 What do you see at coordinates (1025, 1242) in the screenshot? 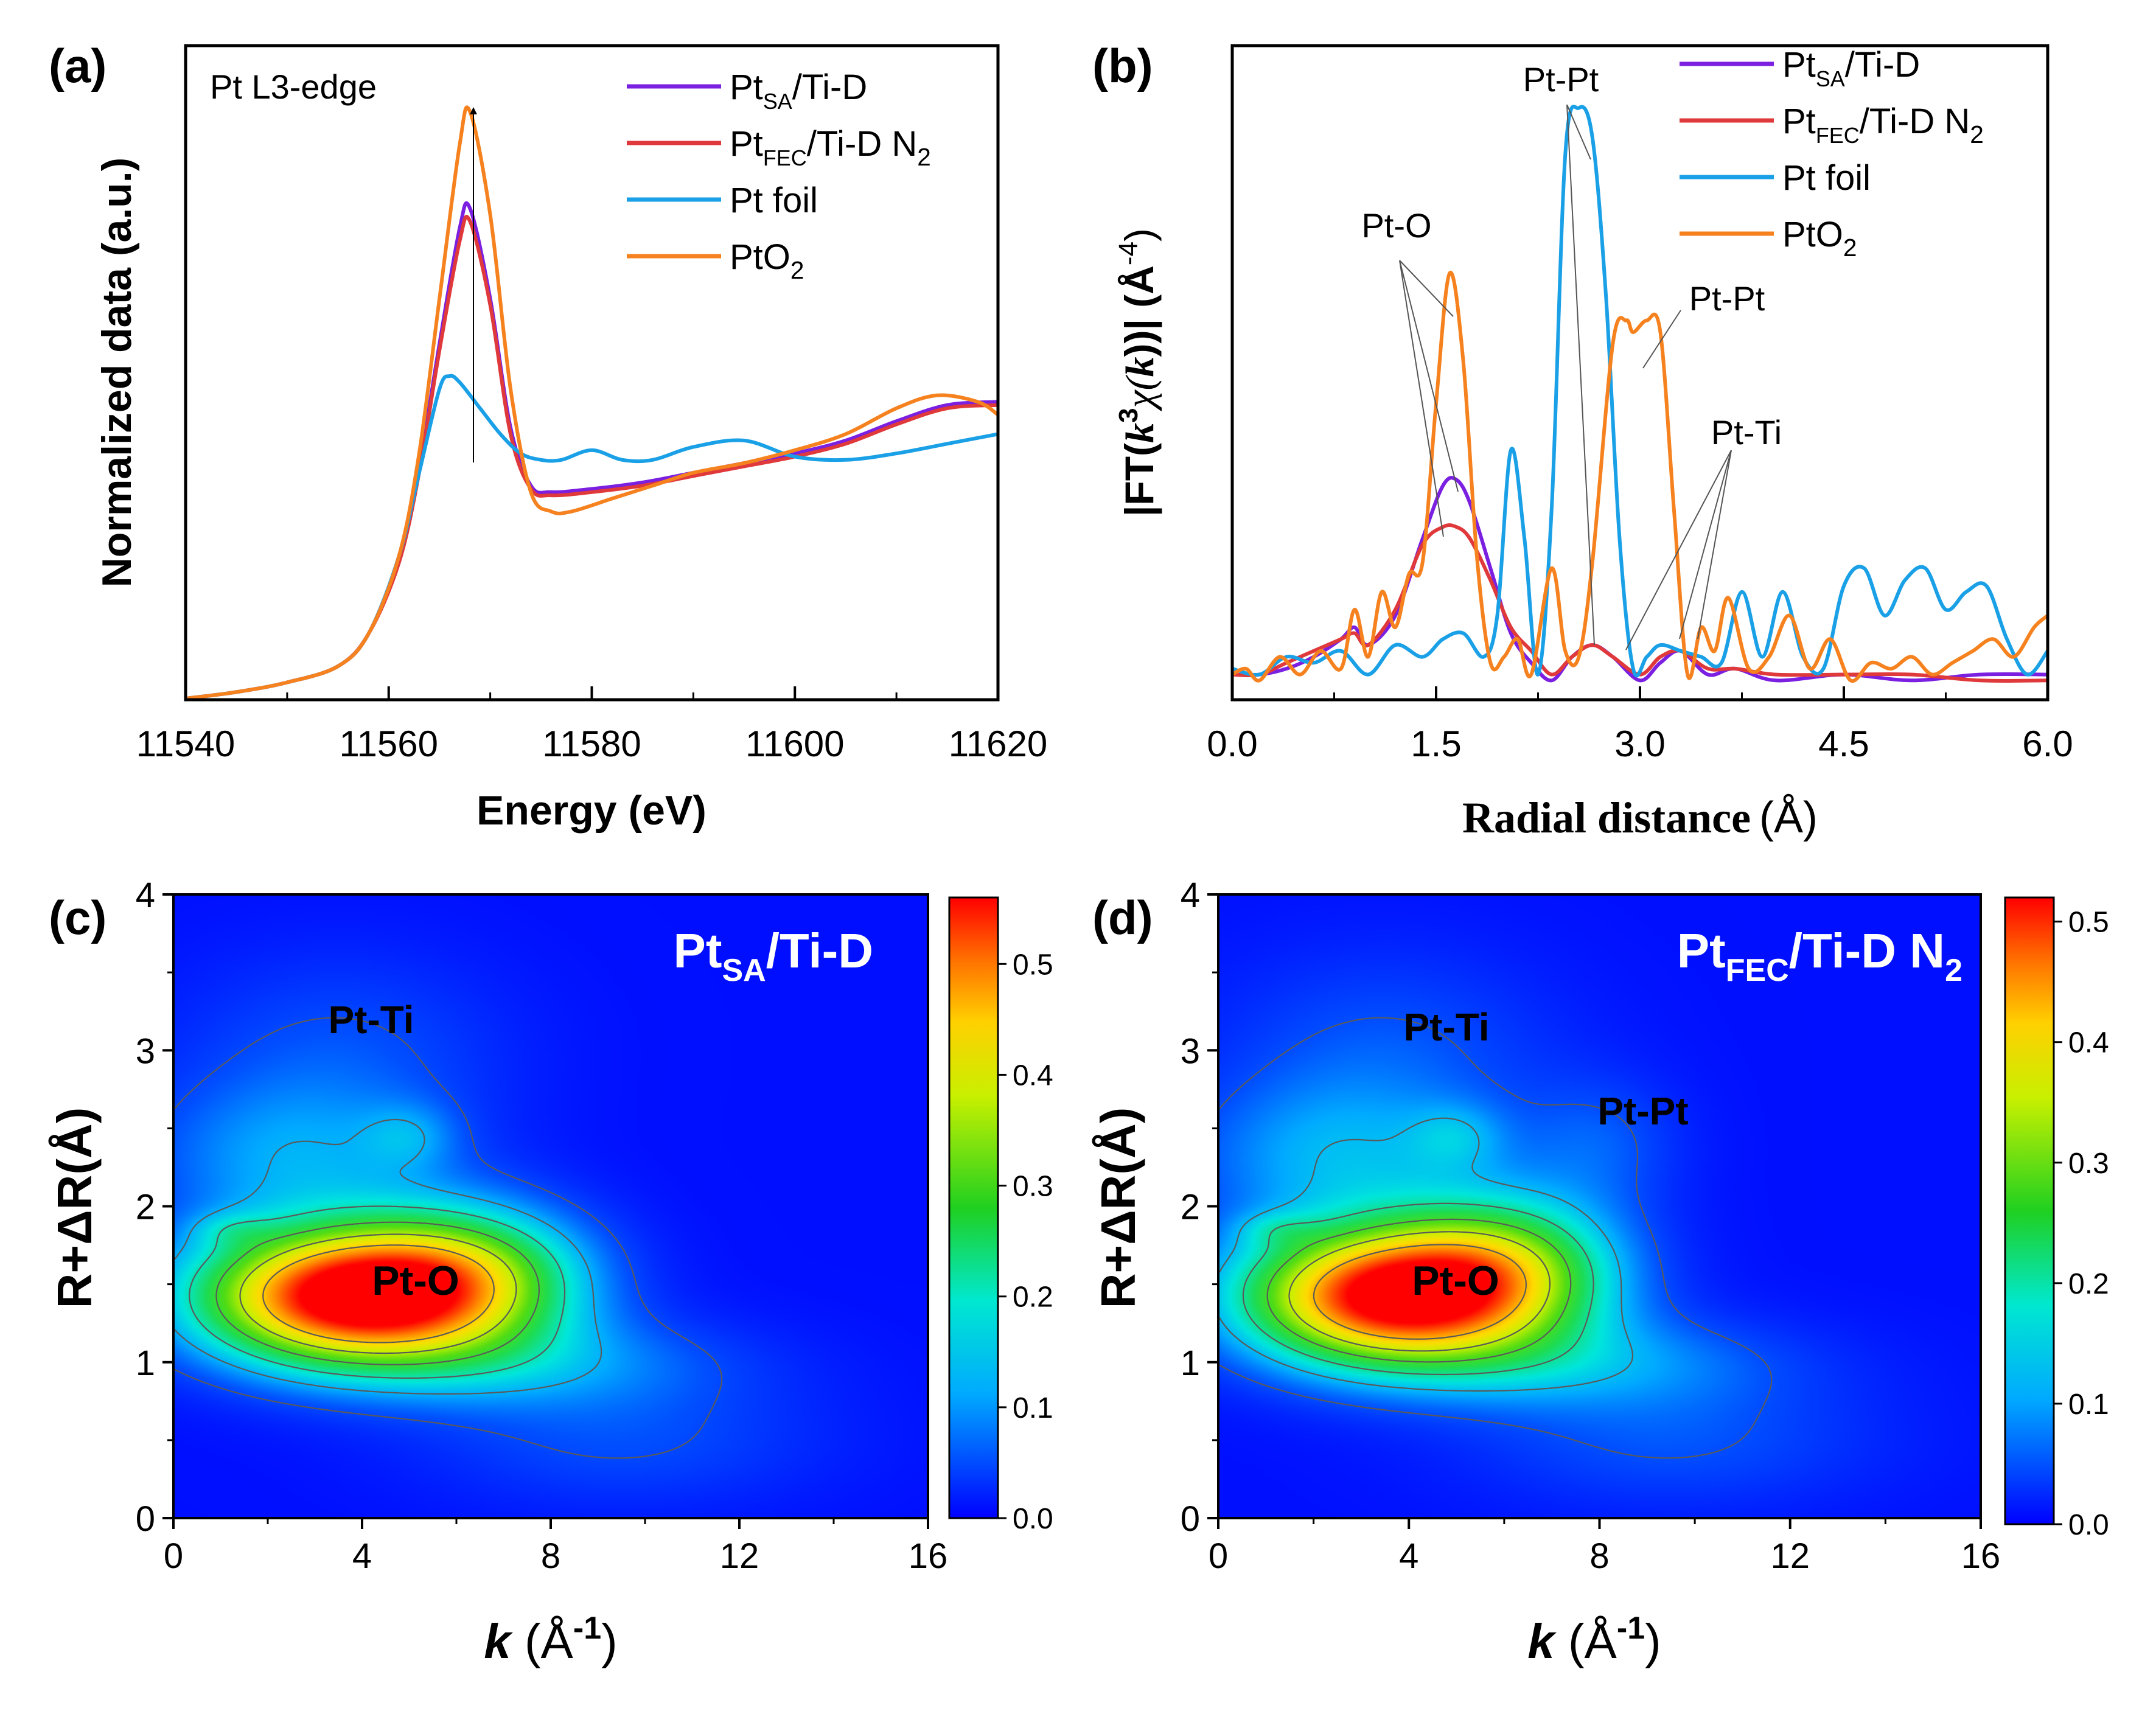
I see `panel-c-colorbar-ticks: 0.0 0.1 0.2 0.3 0.4 0.5` at bounding box center [1025, 1242].